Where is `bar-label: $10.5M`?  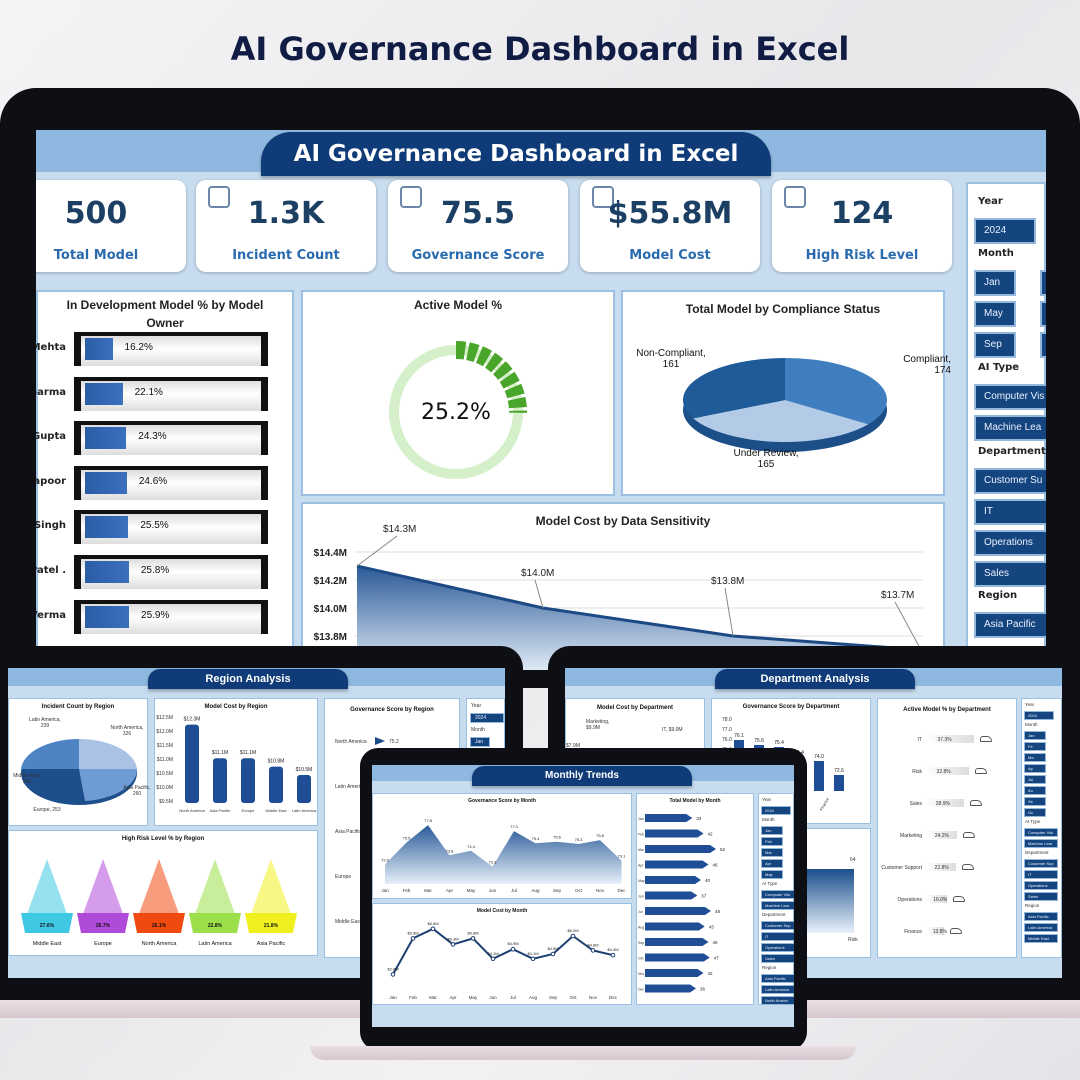 bar-label: $10.5M is located at coordinates (304, 770).